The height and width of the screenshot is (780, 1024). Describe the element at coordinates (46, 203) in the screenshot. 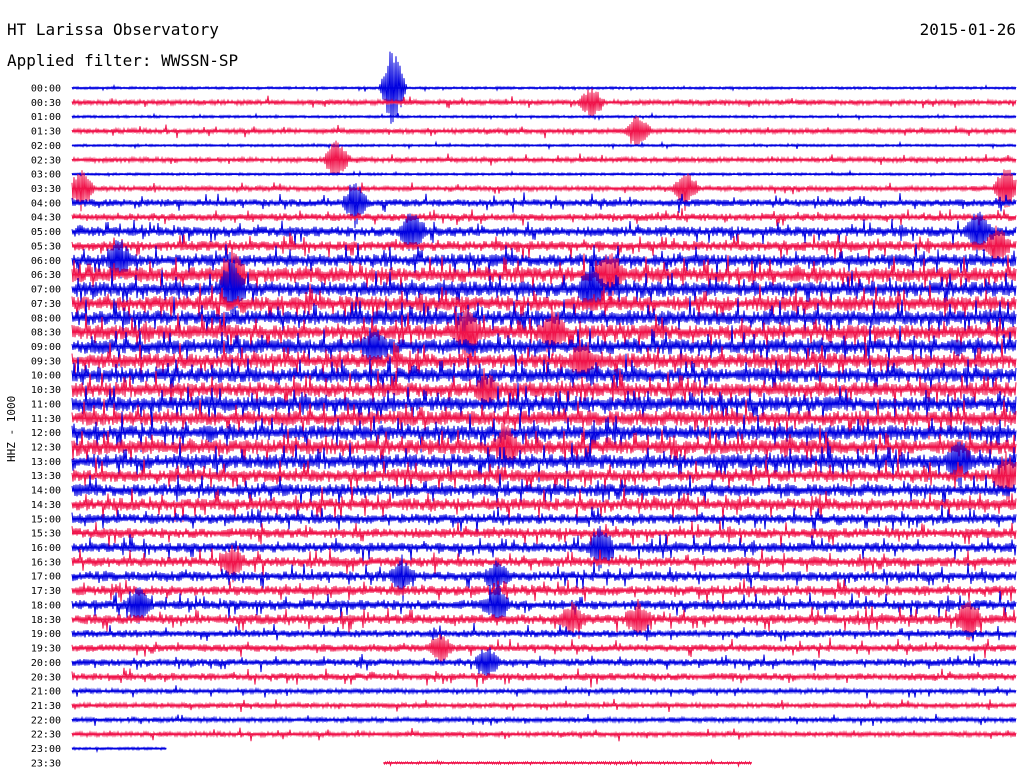

I see `time-label: 04:00` at that location.